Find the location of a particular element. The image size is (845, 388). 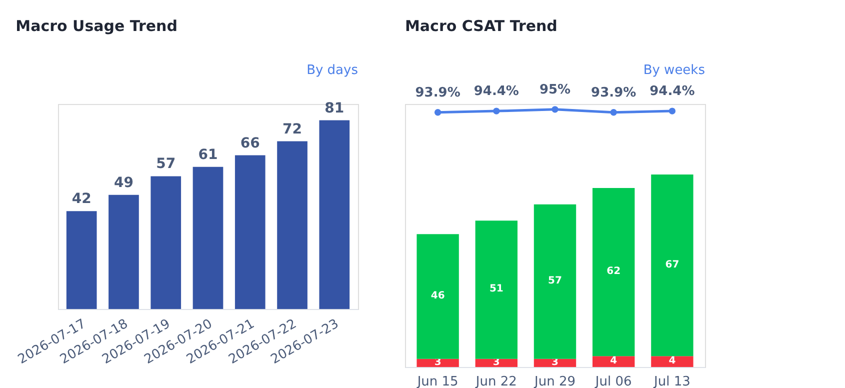

chart-title: Macro Usage Trend is located at coordinates (97, 26).